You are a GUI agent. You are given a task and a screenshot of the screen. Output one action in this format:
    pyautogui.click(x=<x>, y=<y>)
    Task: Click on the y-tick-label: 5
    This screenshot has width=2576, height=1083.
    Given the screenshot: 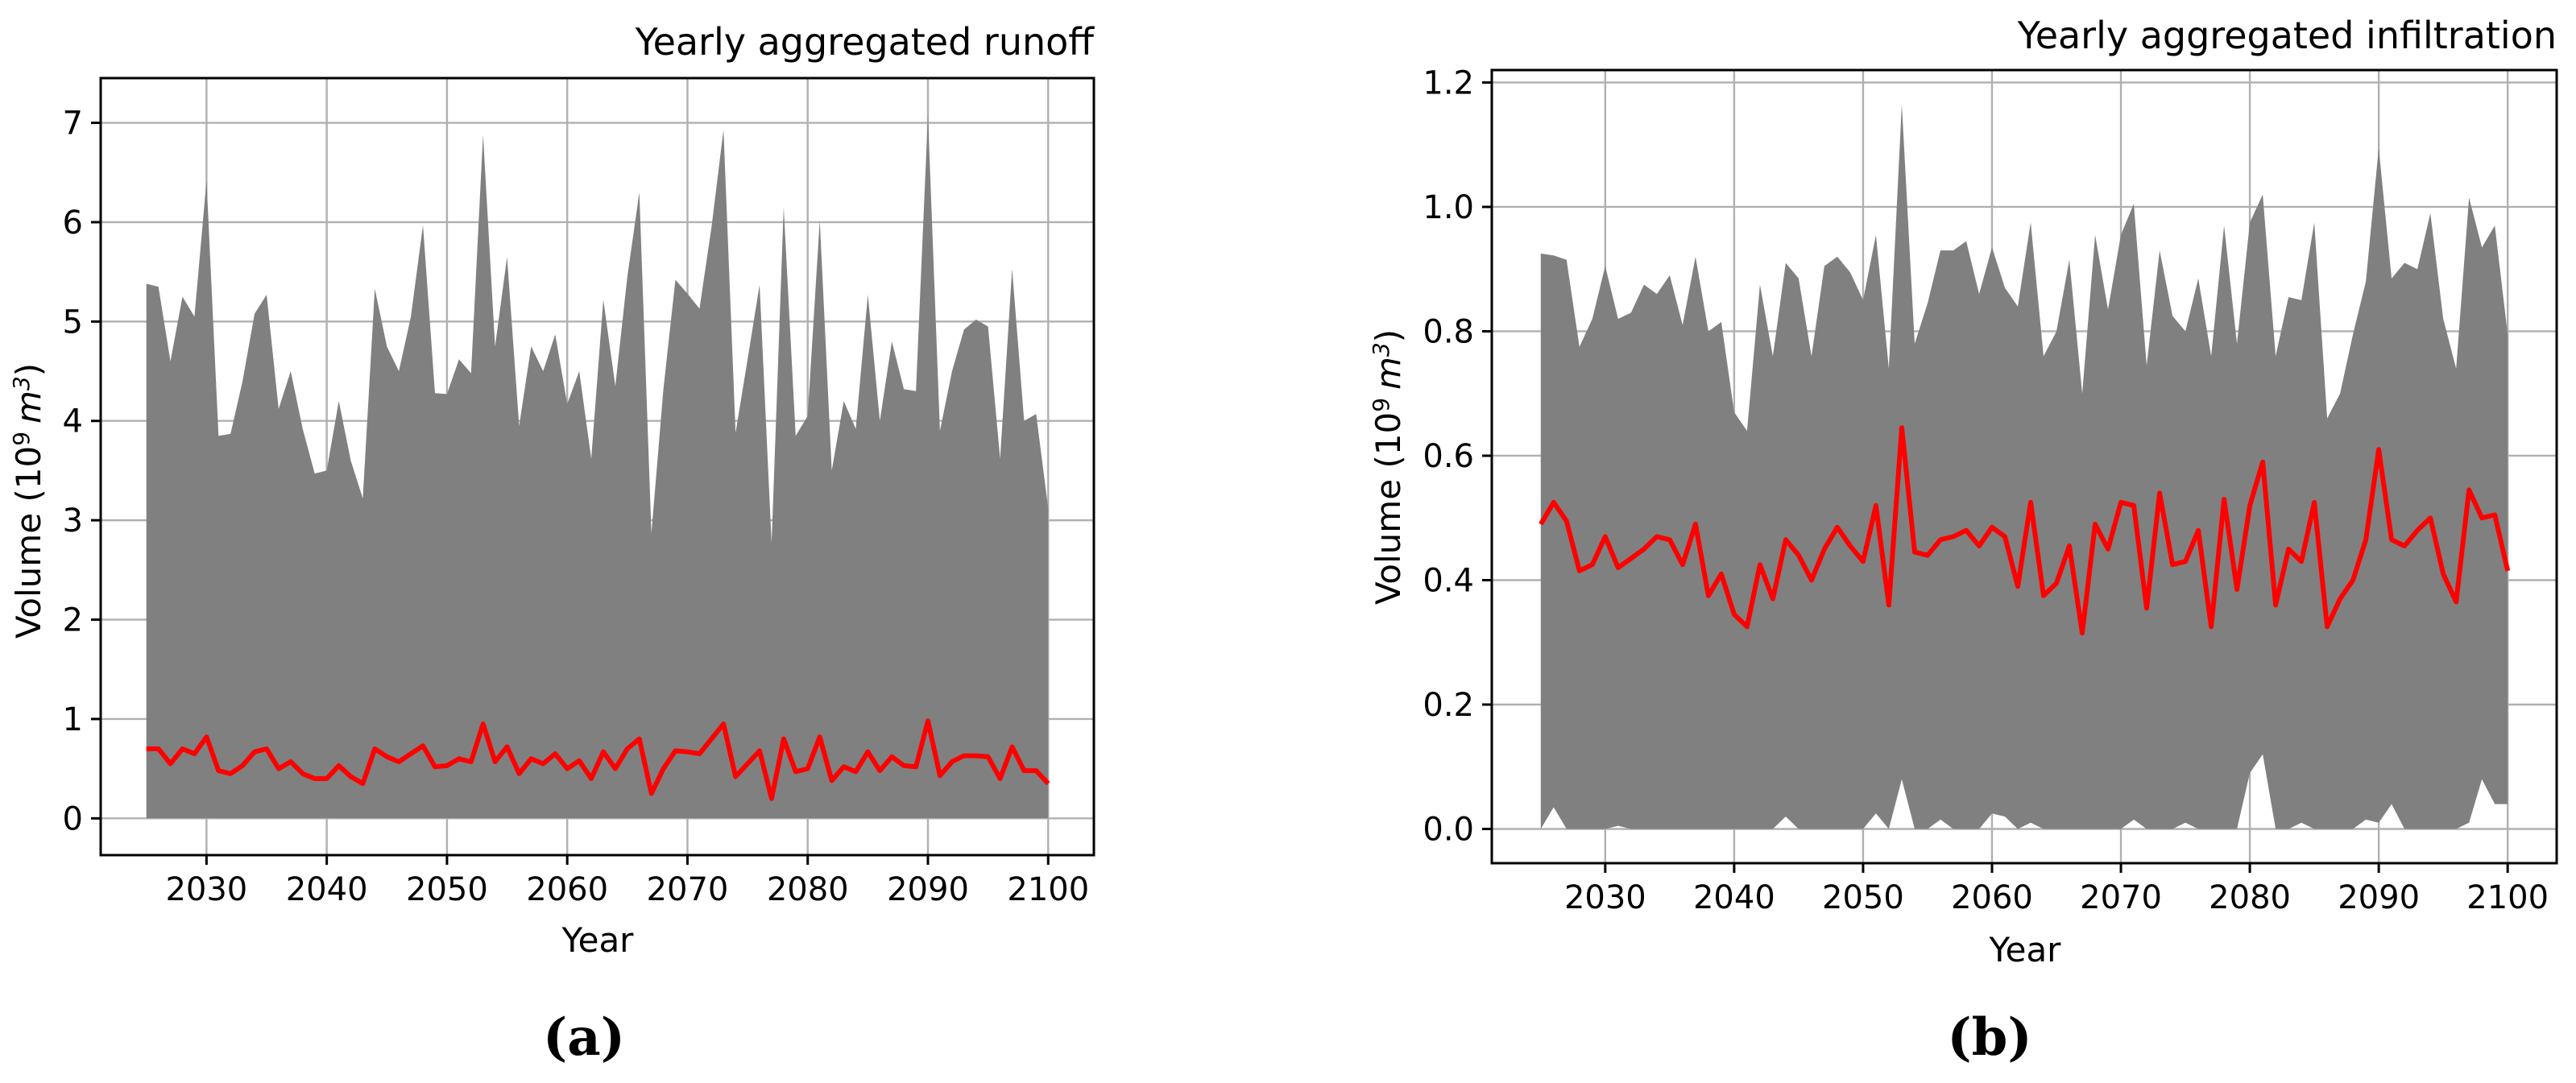 What is the action you would take?
    pyautogui.click(x=73, y=322)
    